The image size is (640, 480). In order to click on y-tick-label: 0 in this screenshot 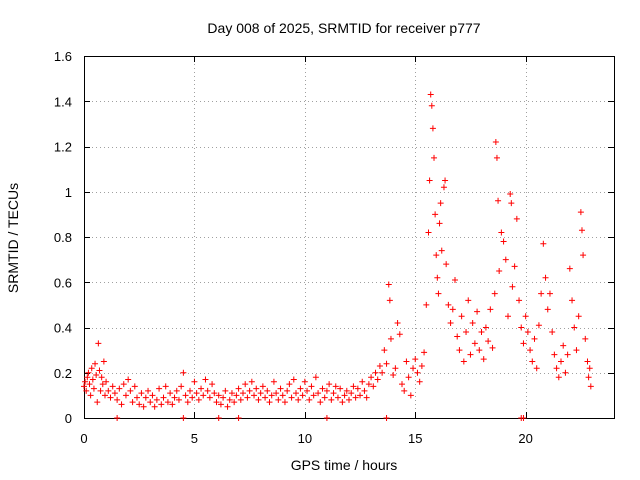, I will do `click(68, 418)`.